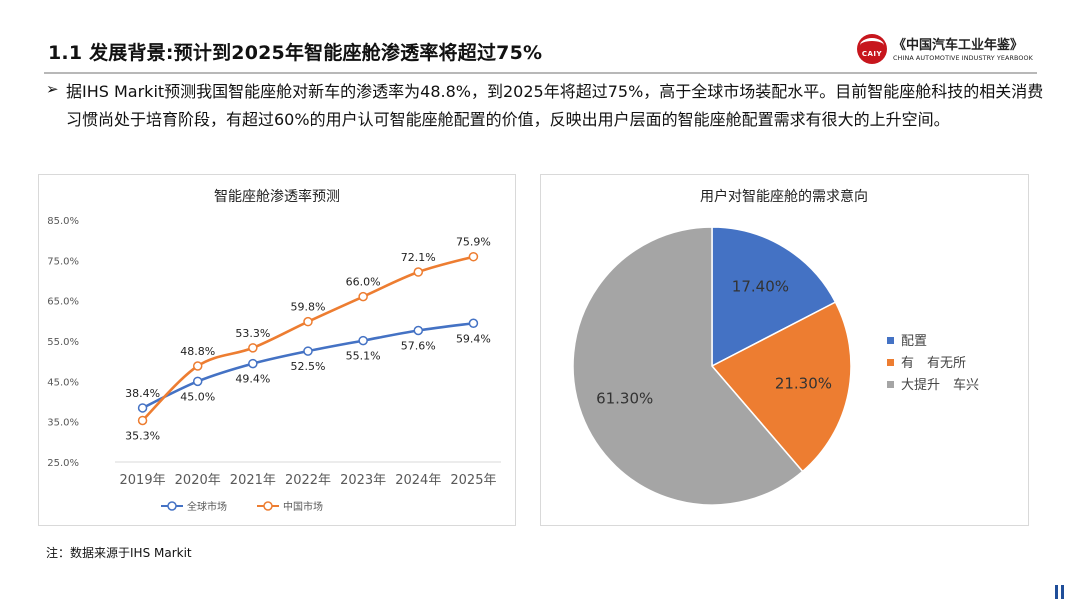 This screenshot has width=1080, height=608. Describe the element at coordinates (914, 341) in the screenshot. I see `pie-legend-label: 配置` at that location.